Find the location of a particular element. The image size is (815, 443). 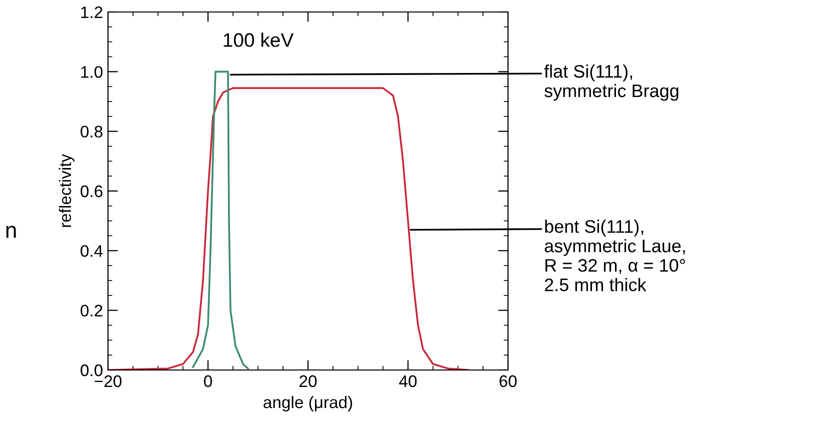

x-axis-title: angle (μrad) is located at coordinates (308, 404).